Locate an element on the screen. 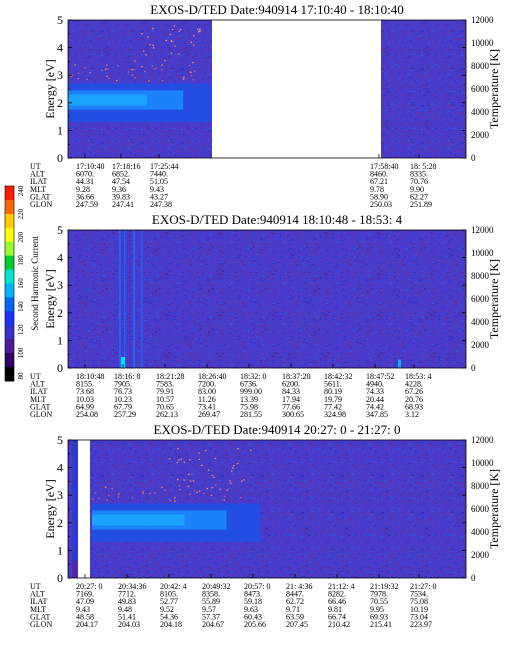  orbit-value: 7905. is located at coordinates (123, 384).